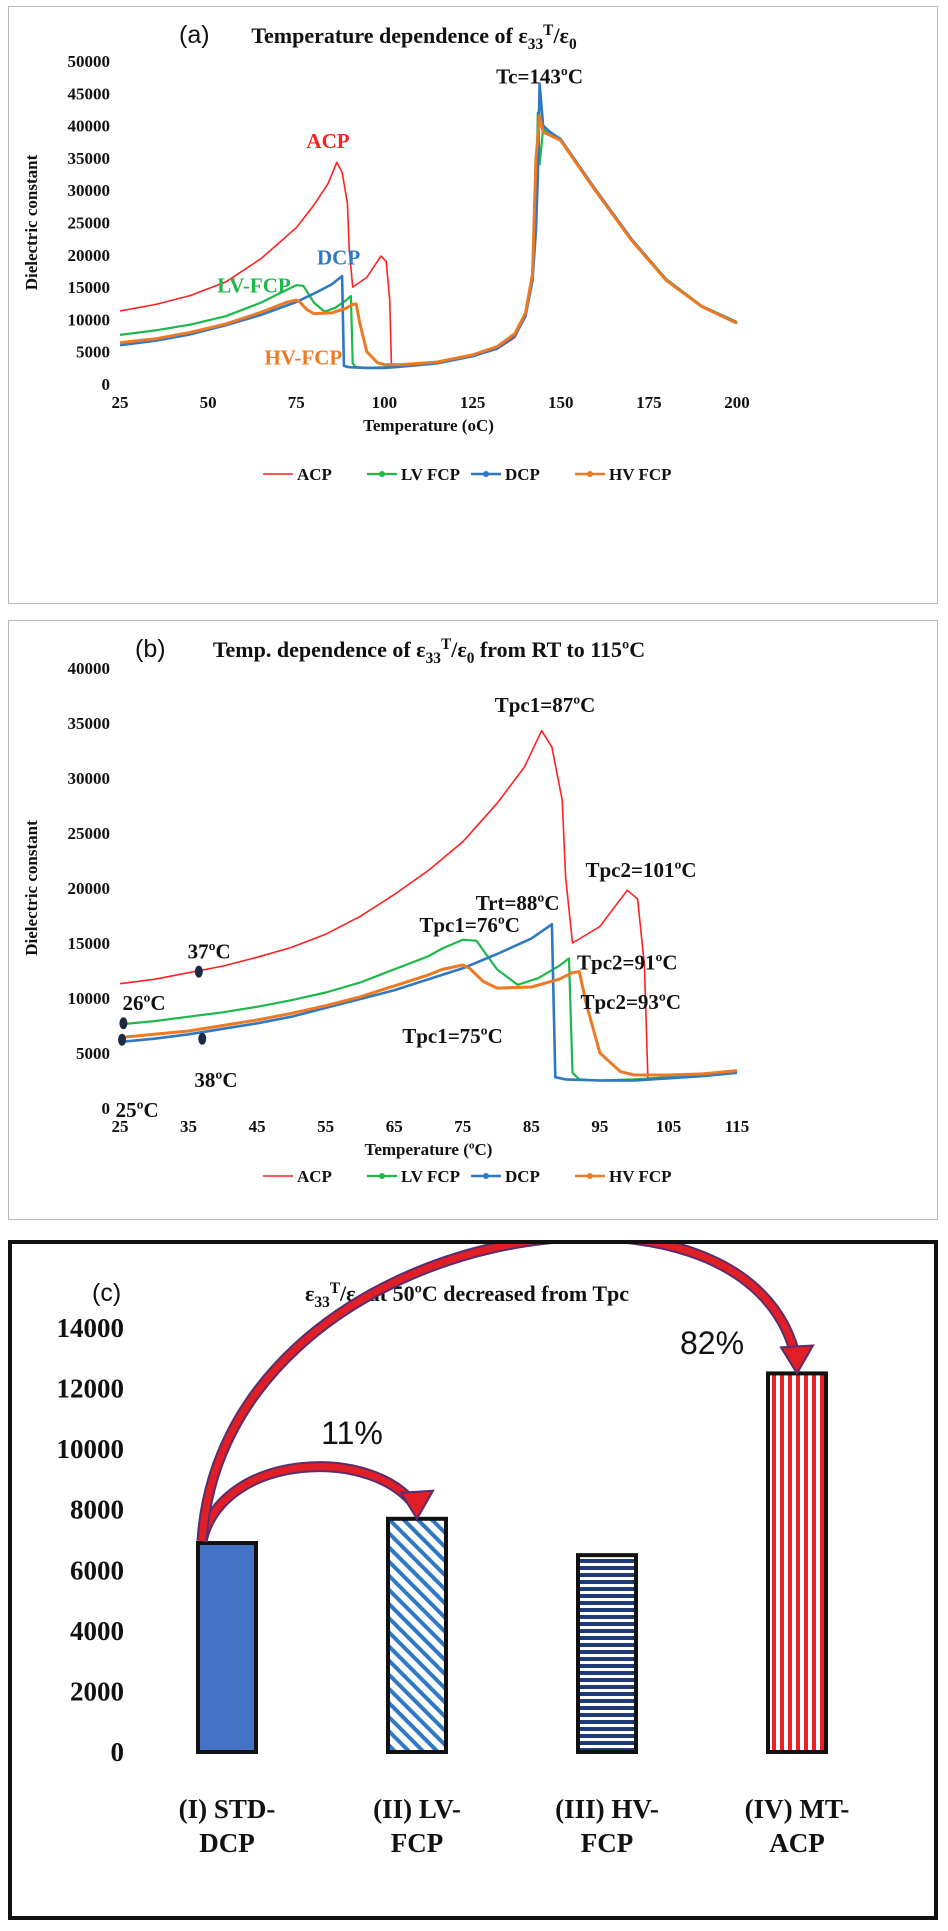 This screenshot has height=1931, width=948. What do you see at coordinates (314, 474) in the screenshot?
I see `legend-label: ACP` at bounding box center [314, 474].